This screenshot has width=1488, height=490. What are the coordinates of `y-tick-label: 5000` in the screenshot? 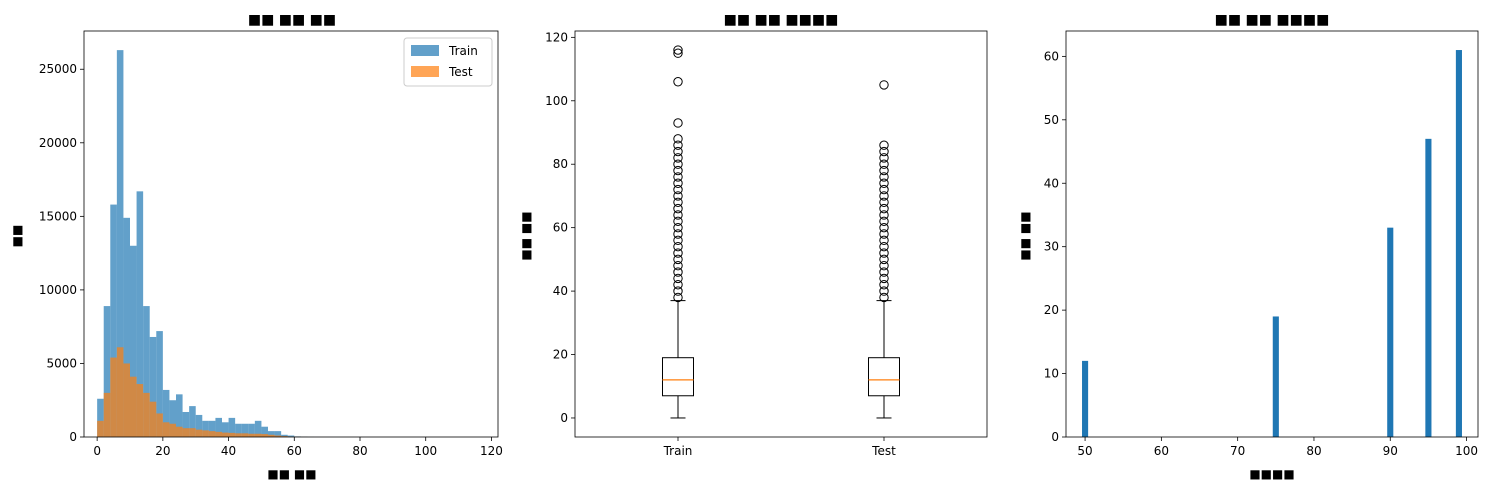 It's located at (61, 363).